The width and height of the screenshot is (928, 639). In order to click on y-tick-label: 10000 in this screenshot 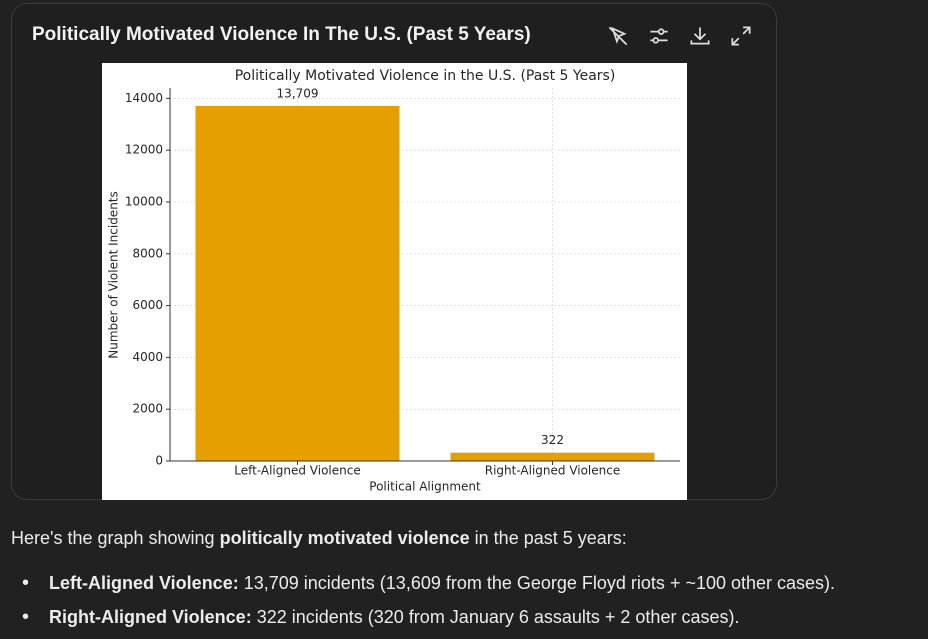, I will do `click(144, 201)`.